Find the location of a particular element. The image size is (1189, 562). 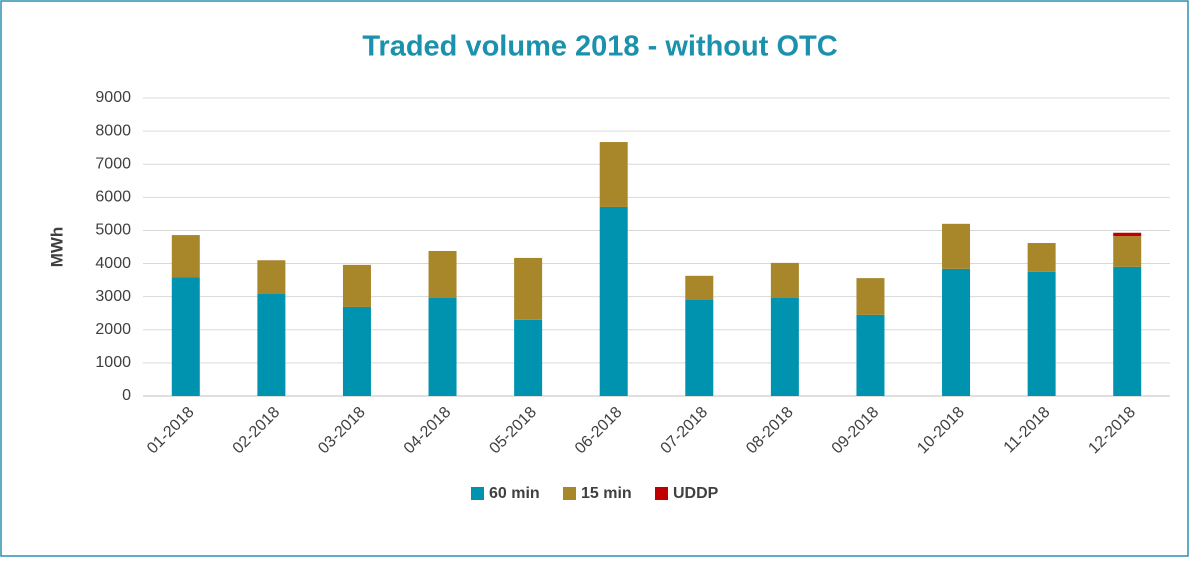

legend-label: 60 min is located at coordinates (514, 493).